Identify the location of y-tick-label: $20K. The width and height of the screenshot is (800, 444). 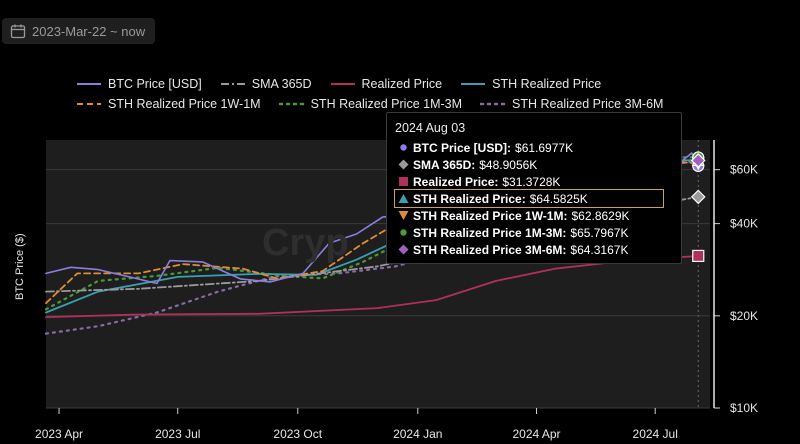
(744, 316).